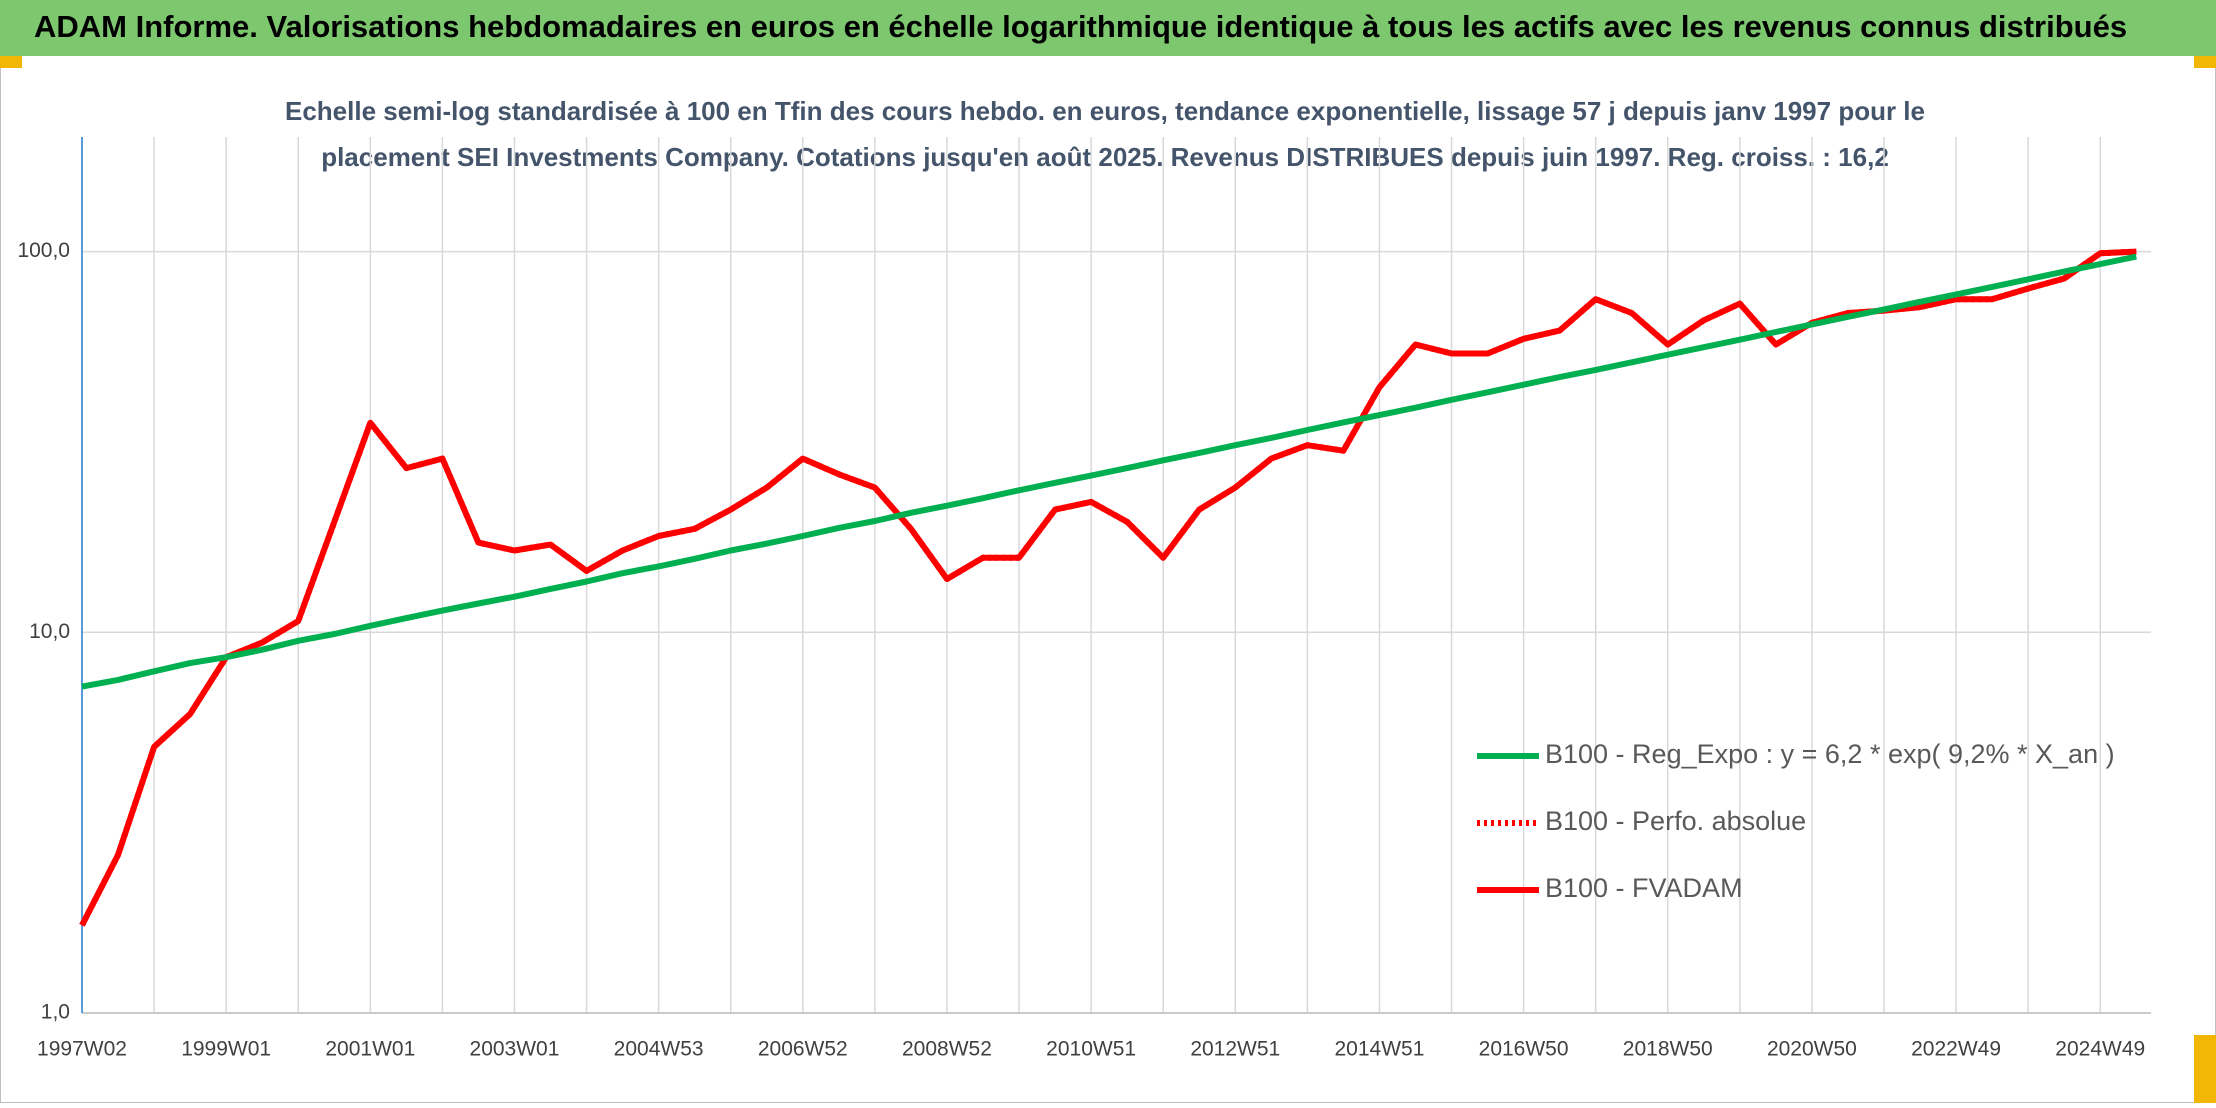 This screenshot has height=1108, width=2216. I want to click on legend-label: B100 - Perfo. absolue, so click(1675, 821).